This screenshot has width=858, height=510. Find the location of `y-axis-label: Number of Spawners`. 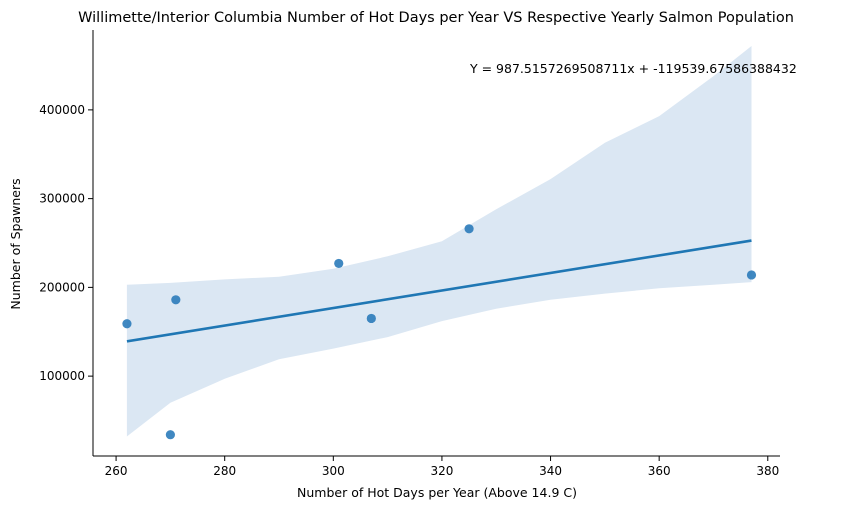

y-axis-label: Number of Spawners is located at coordinates (15, 243).